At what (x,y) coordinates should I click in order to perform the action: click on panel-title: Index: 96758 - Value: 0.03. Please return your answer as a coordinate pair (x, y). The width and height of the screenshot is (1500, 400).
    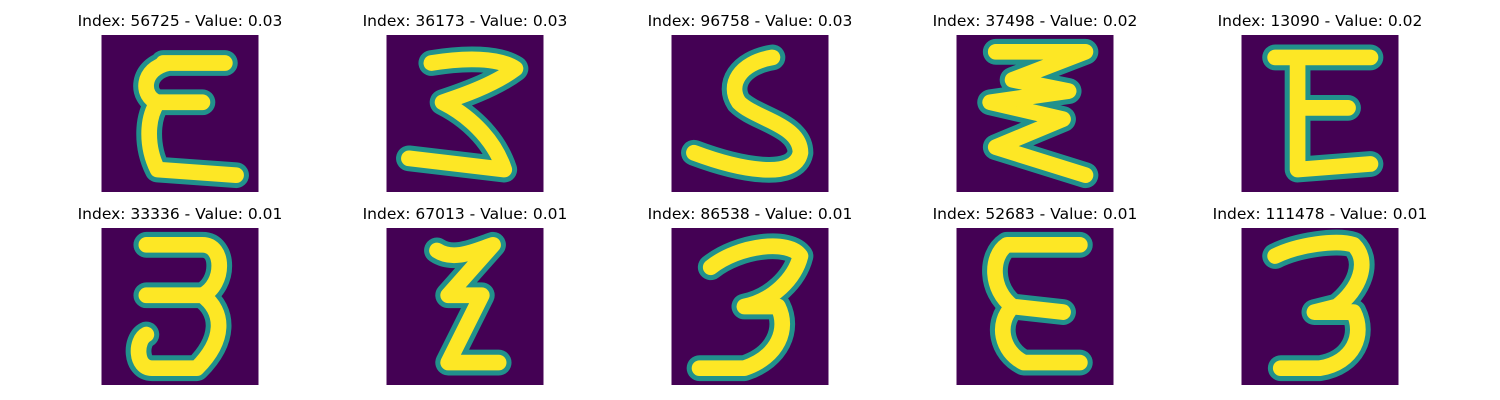
    Looking at the image, I should click on (750, 21).